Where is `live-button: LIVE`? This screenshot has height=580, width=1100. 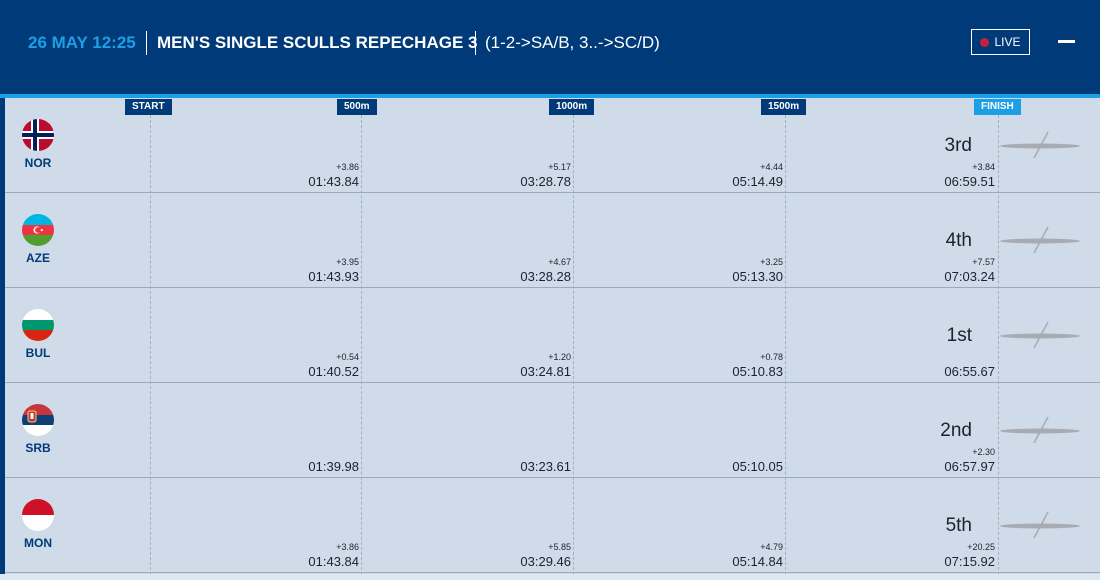 live-button: LIVE is located at coordinates (1000, 42).